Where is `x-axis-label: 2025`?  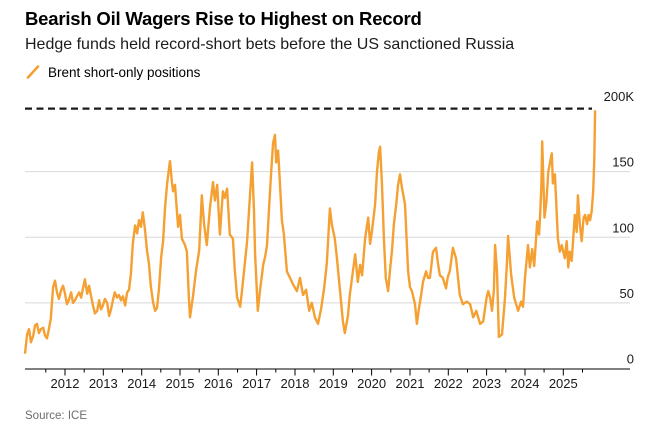 x-axis-label: 2025 is located at coordinates (563, 383).